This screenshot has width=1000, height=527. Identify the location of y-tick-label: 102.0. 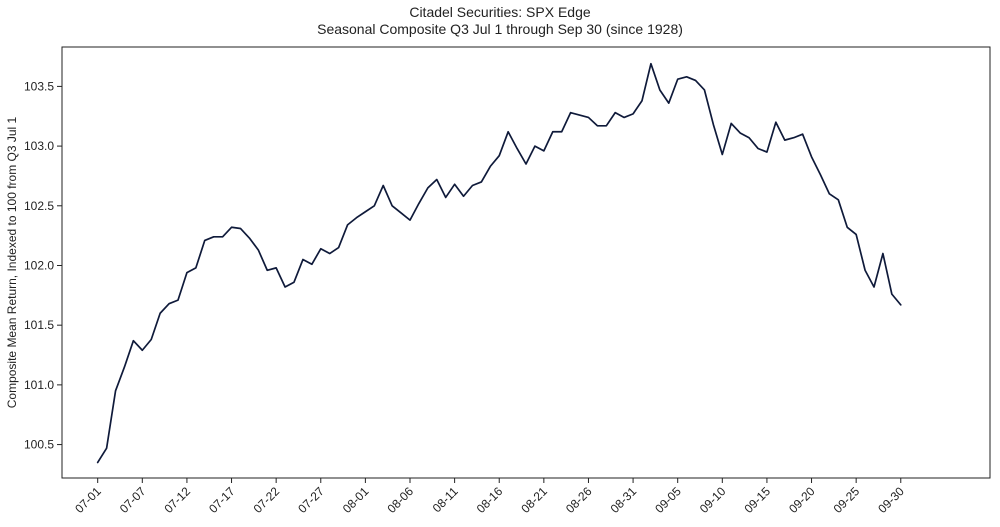
(39, 265).